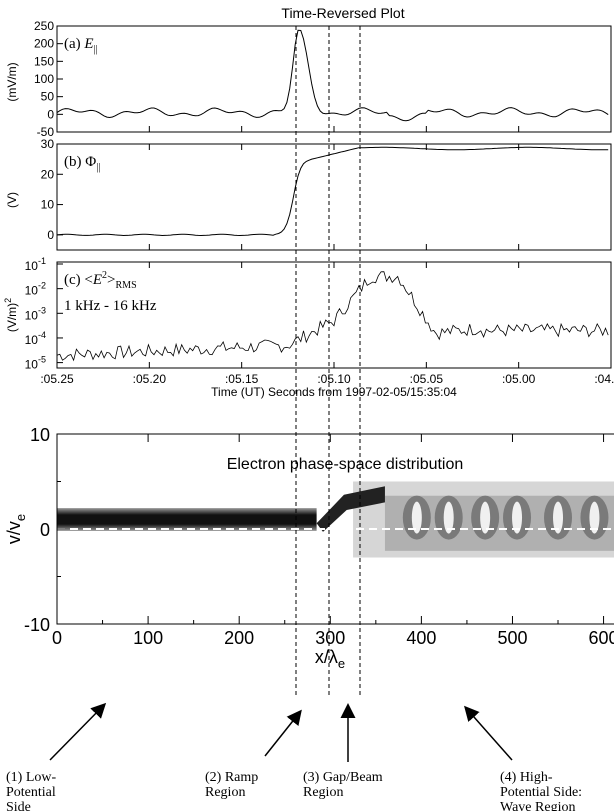  I want to click on phase-xtick-label: 400, so click(421, 638).